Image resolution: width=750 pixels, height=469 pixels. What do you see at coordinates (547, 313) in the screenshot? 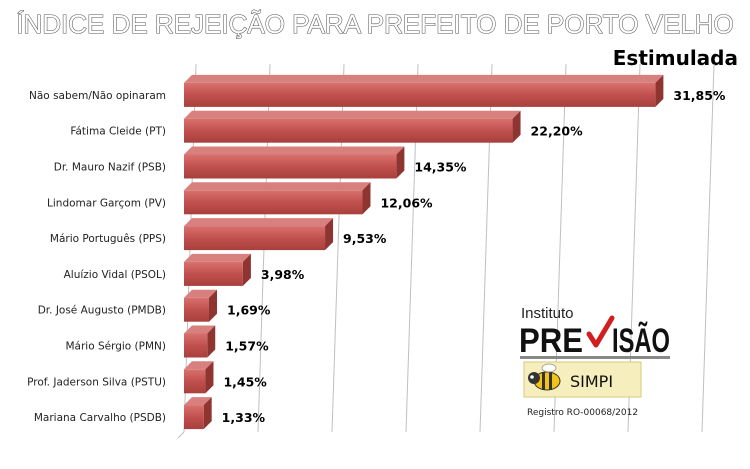
I see `logo-instituto-text: Instituto` at bounding box center [547, 313].